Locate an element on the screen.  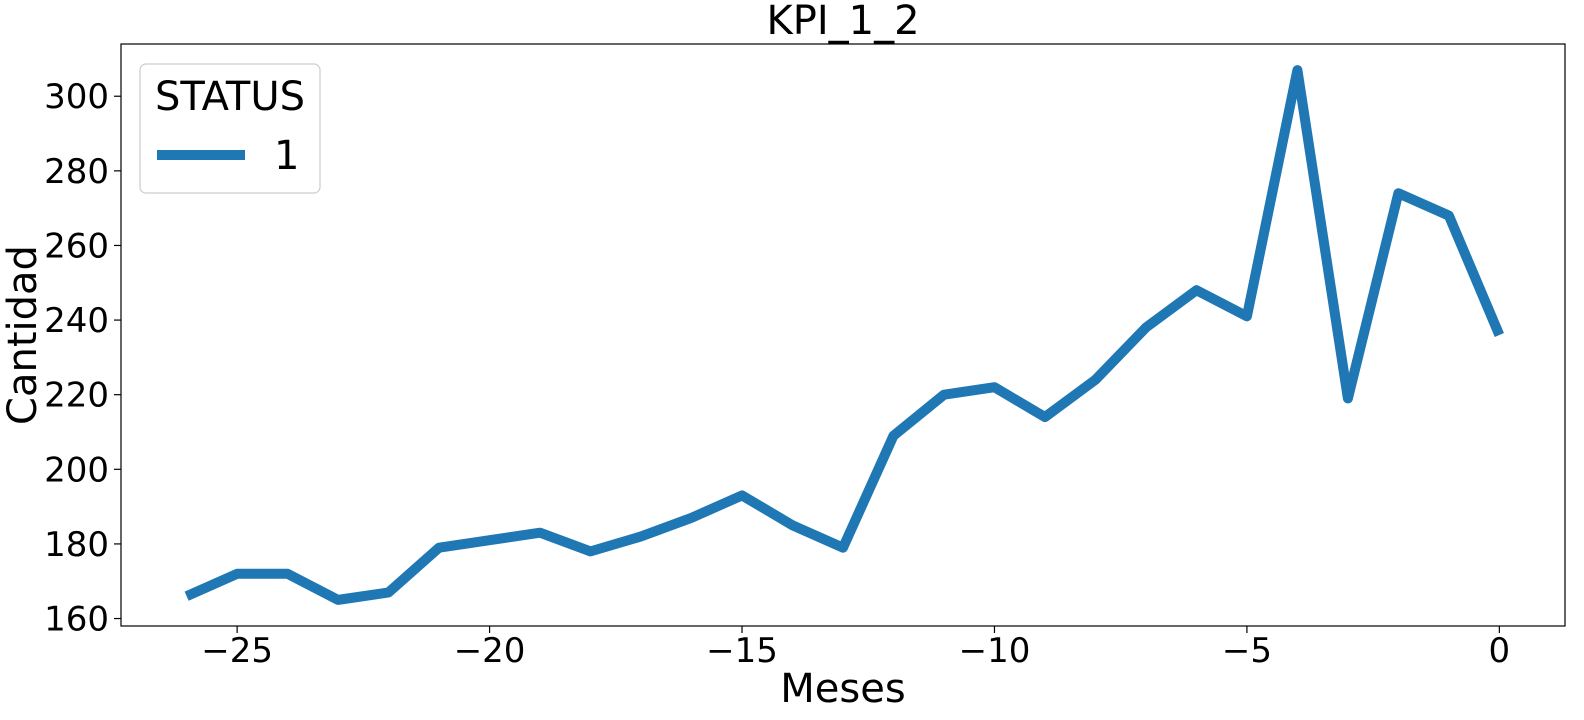
y-tick-label: 260 is located at coordinates (76, 246).